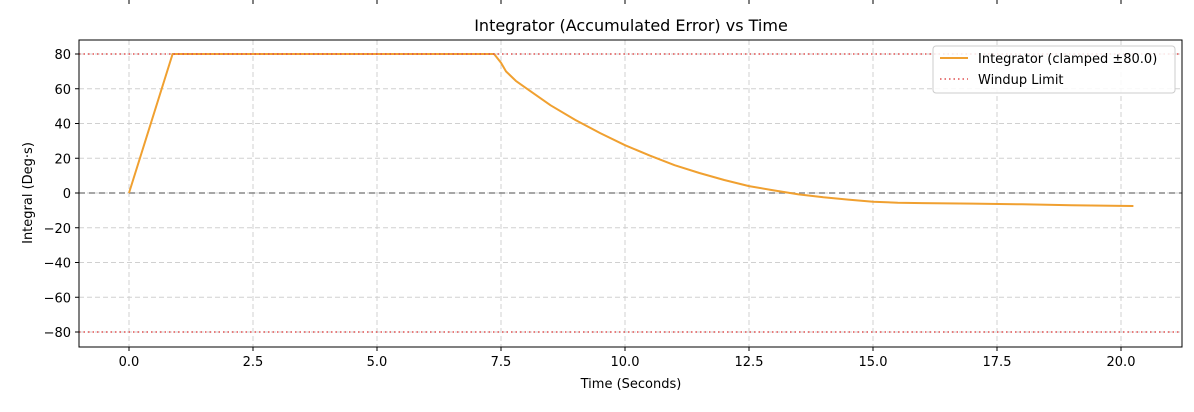 The image size is (1194, 412). What do you see at coordinates (997, 362) in the screenshot?
I see `x-tick-label: 17.5` at bounding box center [997, 362].